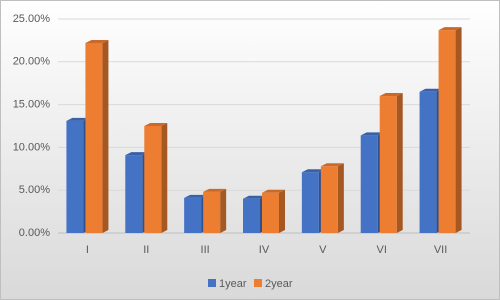 The width and height of the screenshot is (500, 300). I want to click on x-tick-label: VII, so click(440, 250).